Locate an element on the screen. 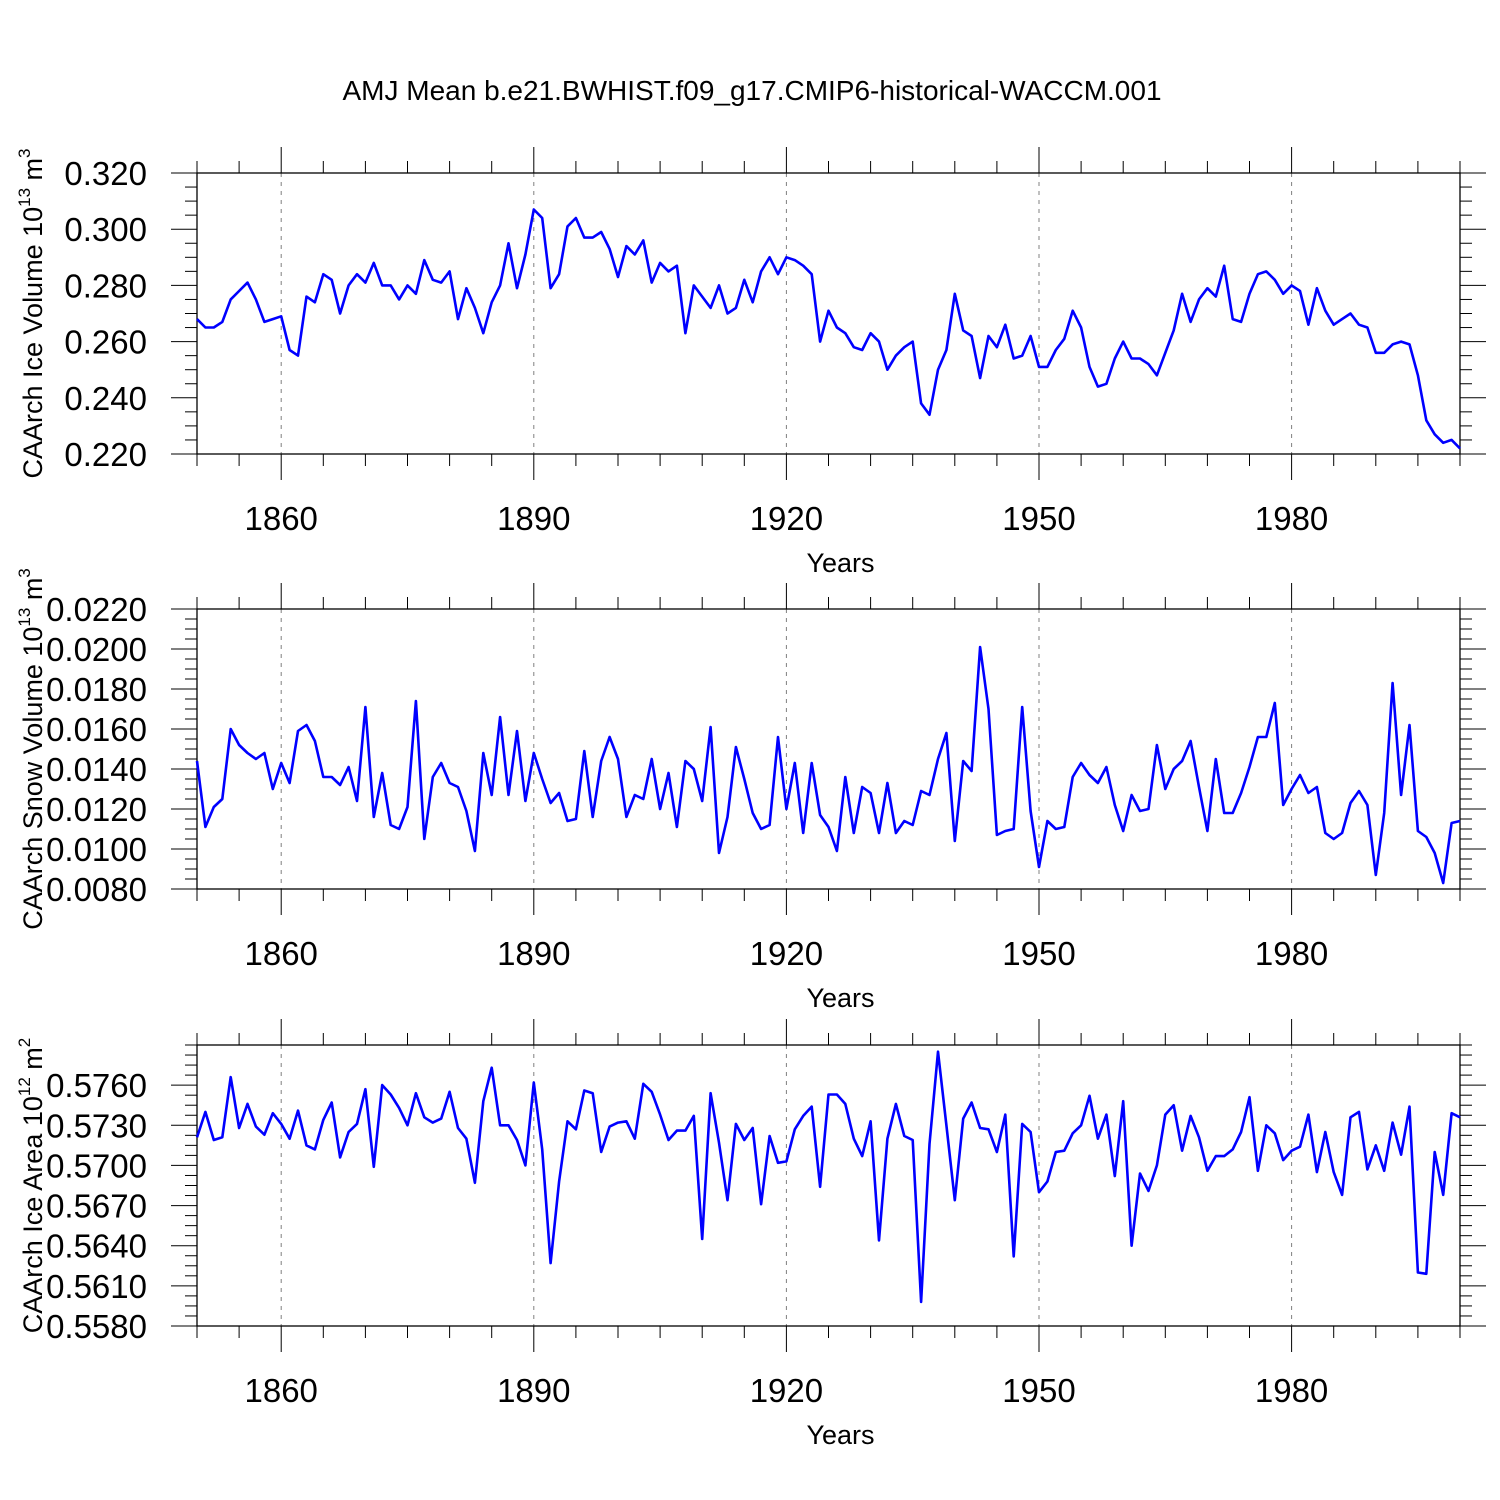 Image resolution: width=1500 pixels, height=1500 pixels. y-tick-label: 0.0100 is located at coordinates (96, 849).